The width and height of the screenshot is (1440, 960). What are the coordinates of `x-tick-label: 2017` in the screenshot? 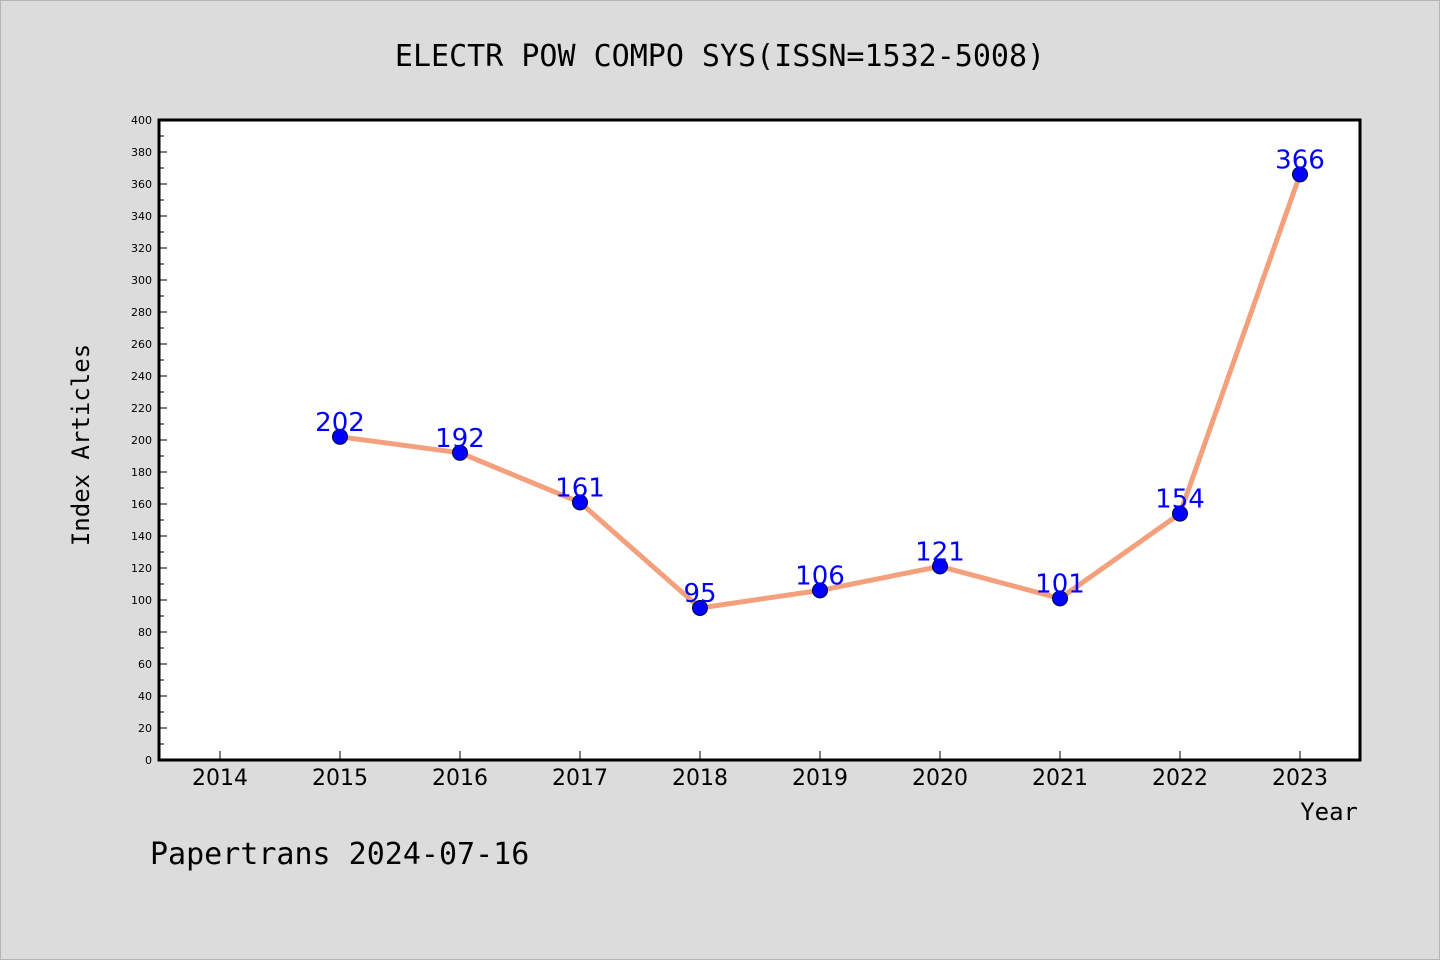 It's located at (580, 778).